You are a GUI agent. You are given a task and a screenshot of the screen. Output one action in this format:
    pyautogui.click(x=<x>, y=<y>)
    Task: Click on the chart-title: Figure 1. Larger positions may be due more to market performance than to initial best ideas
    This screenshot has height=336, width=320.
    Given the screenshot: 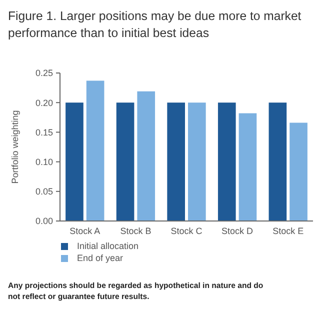 What is the action you would take?
    pyautogui.click(x=155, y=24)
    